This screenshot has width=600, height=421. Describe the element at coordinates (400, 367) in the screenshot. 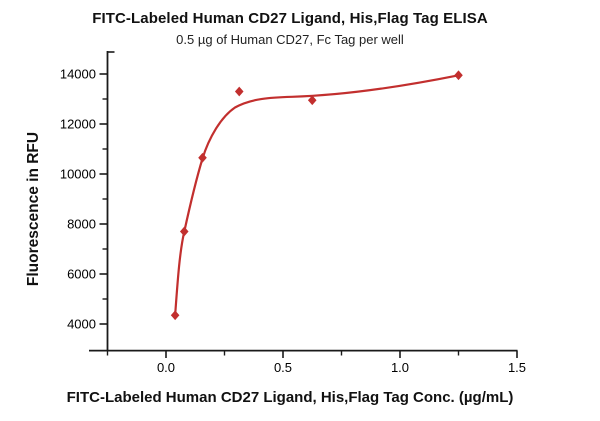

I see `x-tick-label: 1.0` at that location.